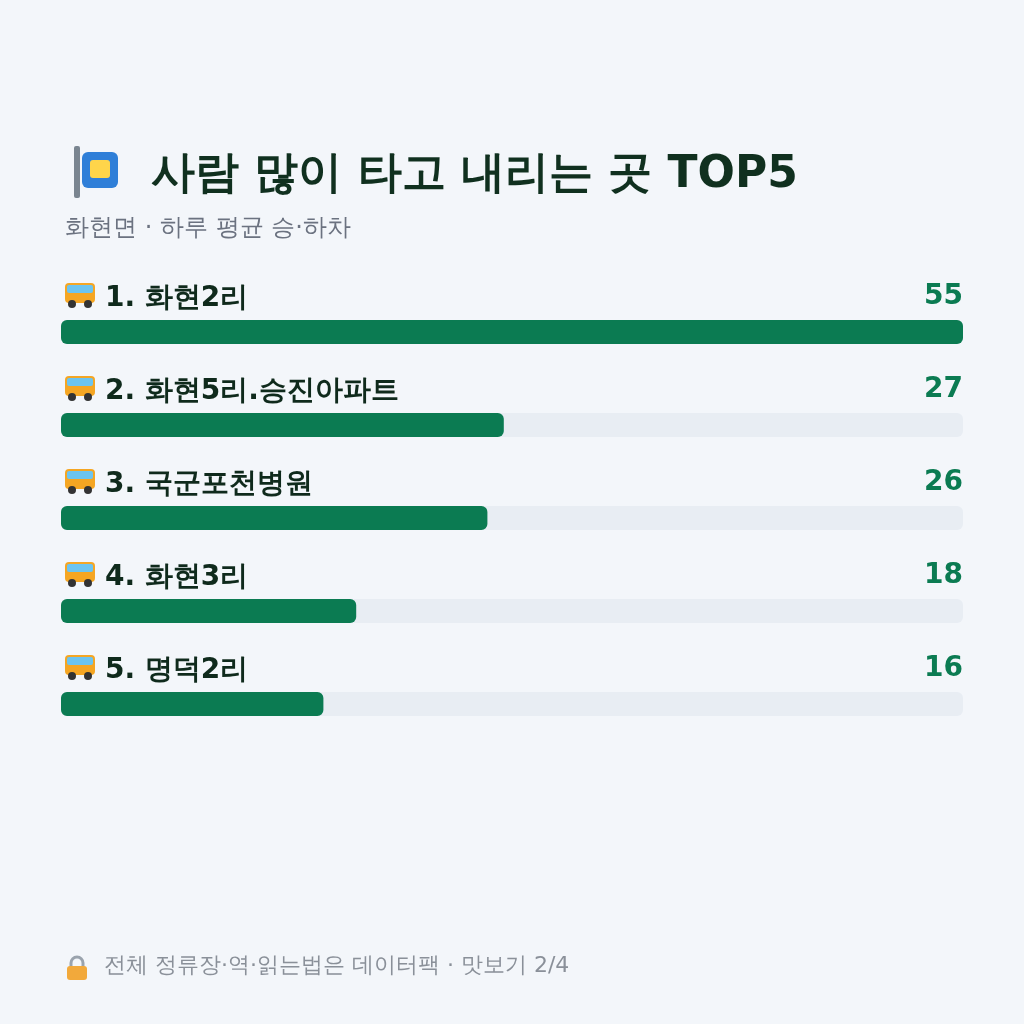 This screenshot has width=1024, height=1024. Describe the element at coordinates (252, 389) in the screenshot. I see `y-tick-label: 2. 화현5리.승진아파트` at that location.